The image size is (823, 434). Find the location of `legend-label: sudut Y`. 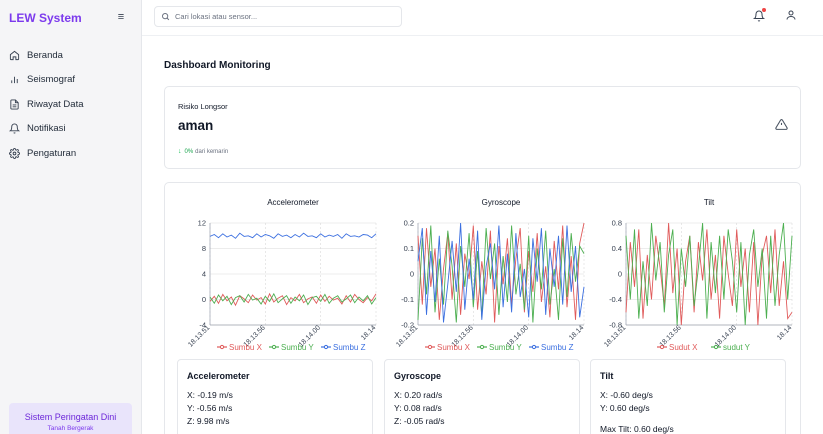

legend-label: sudut Y is located at coordinates (737, 347).